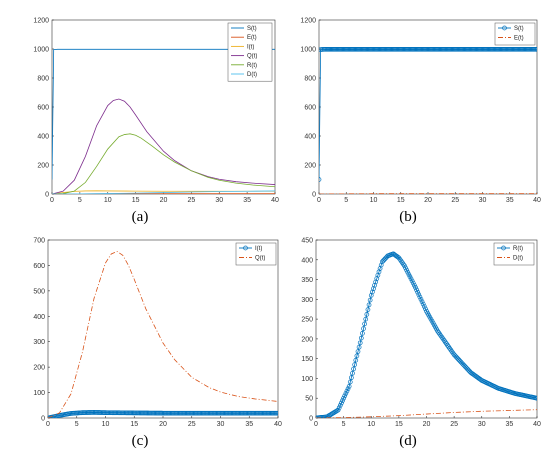 Image resolution: width=555 pixels, height=458 pixels. What do you see at coordinates (39, 241) in the screenshot?
I see `y-tick-label: 700` at bounding box center [39, 241].